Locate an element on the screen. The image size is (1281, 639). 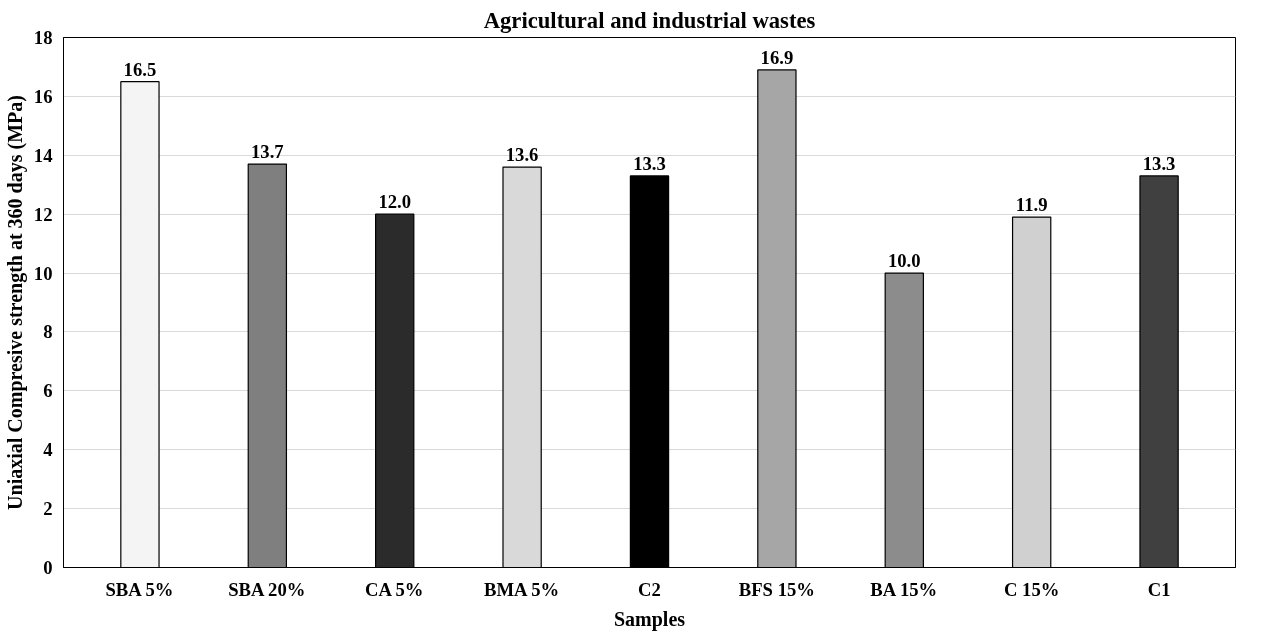
x-tick-label: CA 5% is located at coordinates (394, 589).